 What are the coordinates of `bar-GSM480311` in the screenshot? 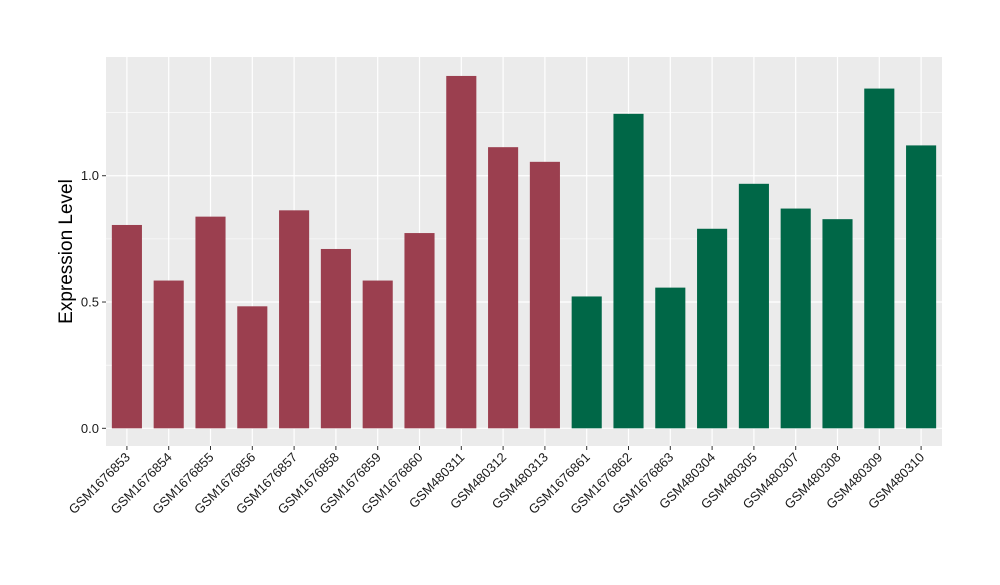 It's located at (461, 252).